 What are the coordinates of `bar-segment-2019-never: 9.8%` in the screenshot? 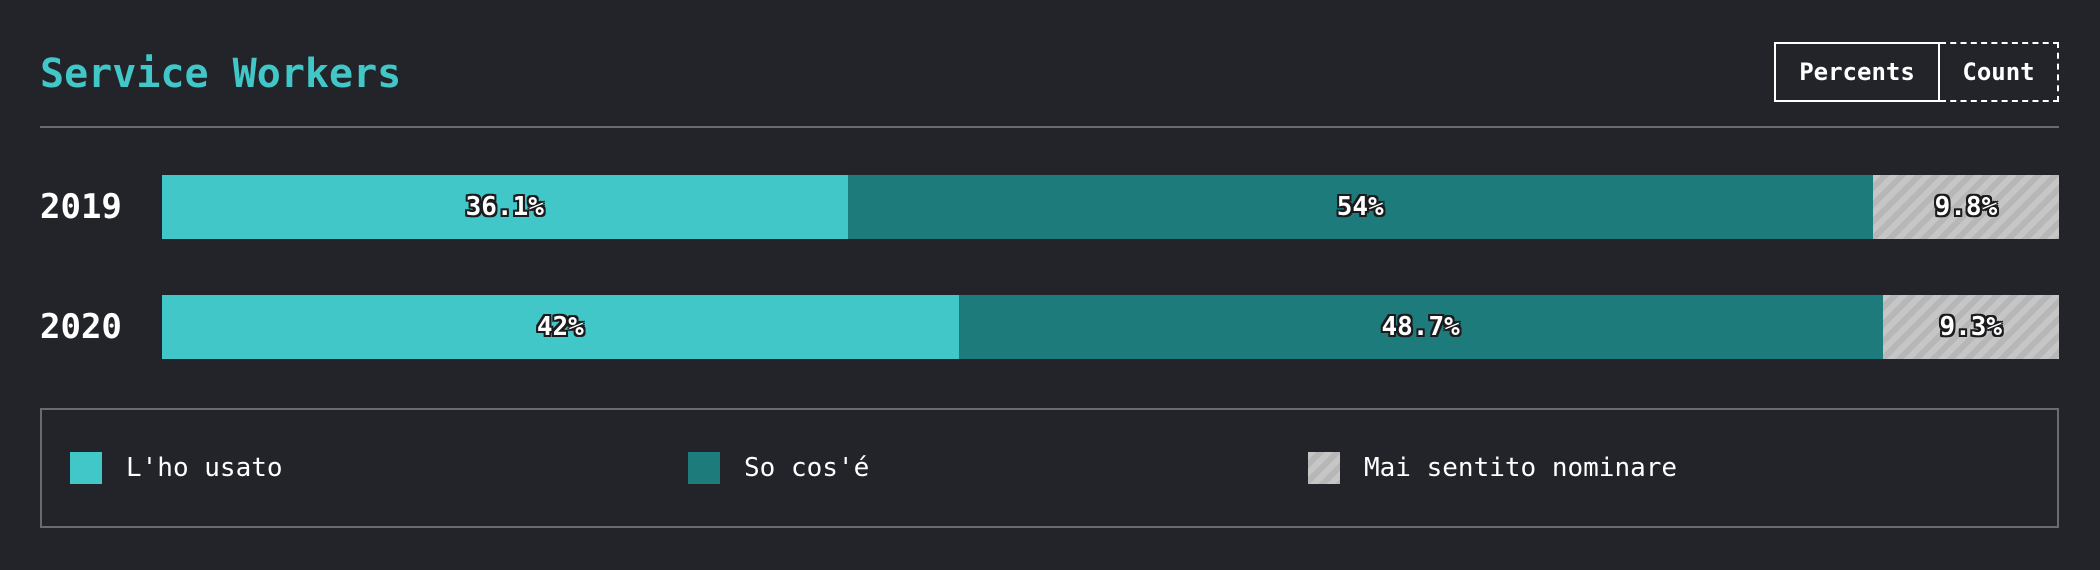 It's located at (1965, 207).